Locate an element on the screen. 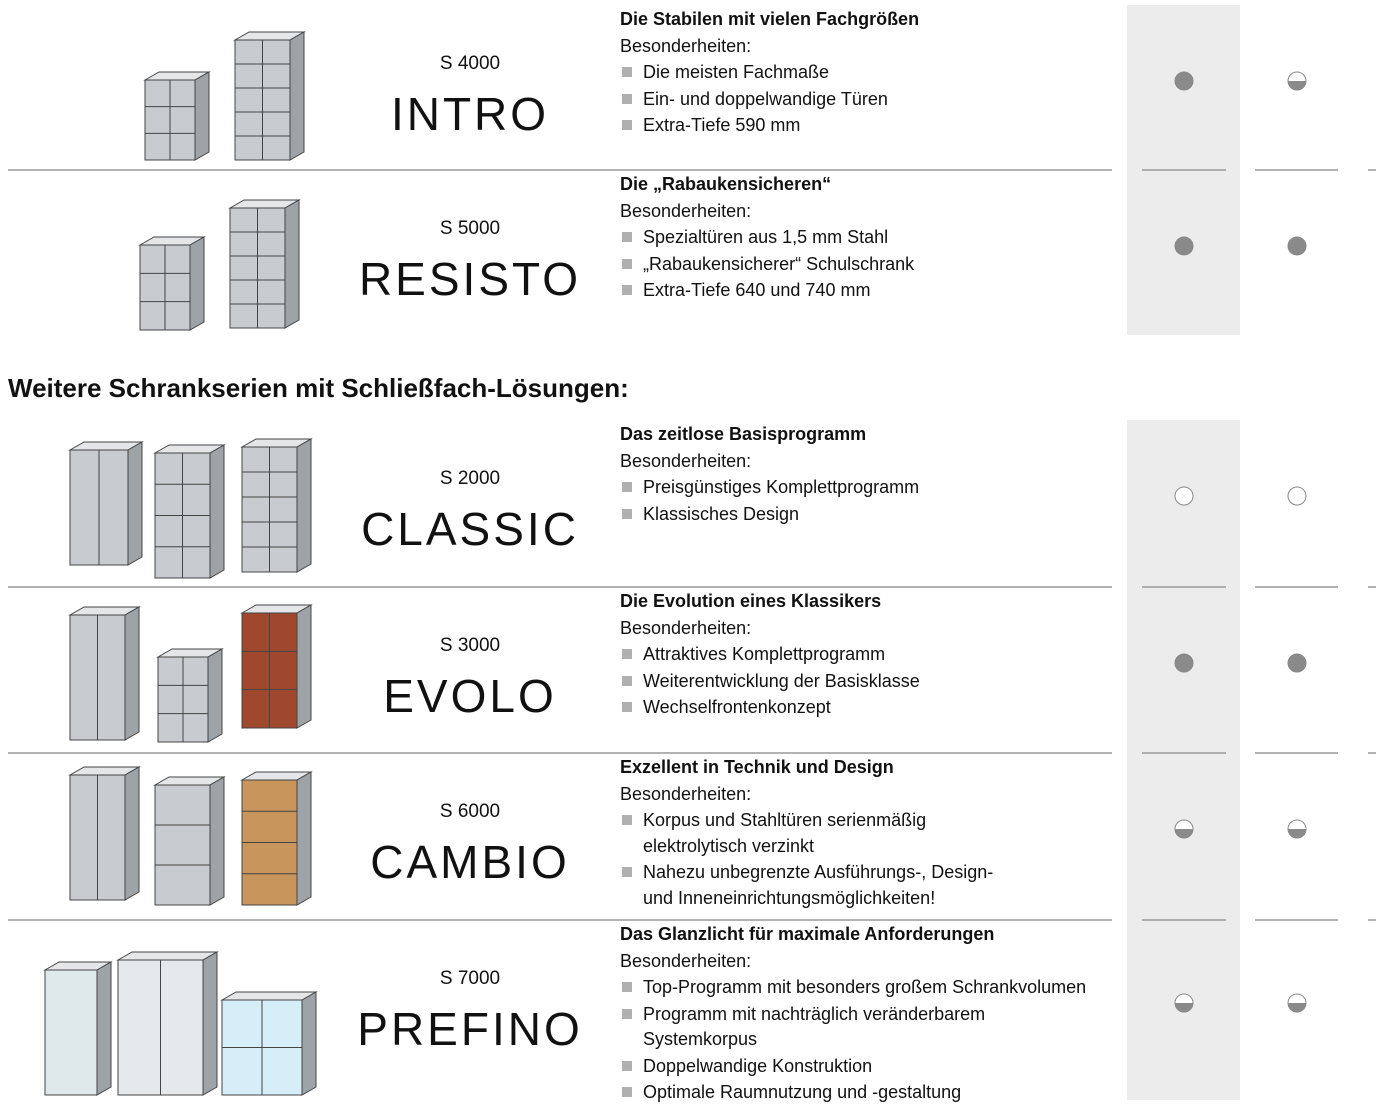 This screenshot has height=1104, width=1376. bullet-text: Korpus und Stahltüren serienmäßig is located at coordinates (785, 820).